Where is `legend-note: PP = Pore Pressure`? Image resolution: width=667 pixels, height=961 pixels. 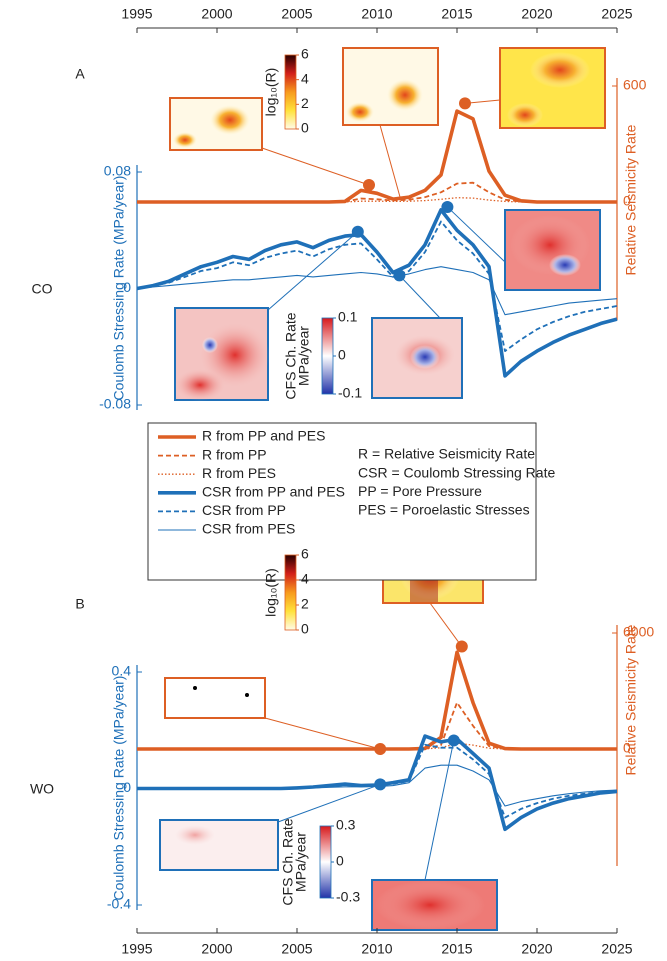
legend-note: PP = Pore Pressure is located at coordinates (420, 491).